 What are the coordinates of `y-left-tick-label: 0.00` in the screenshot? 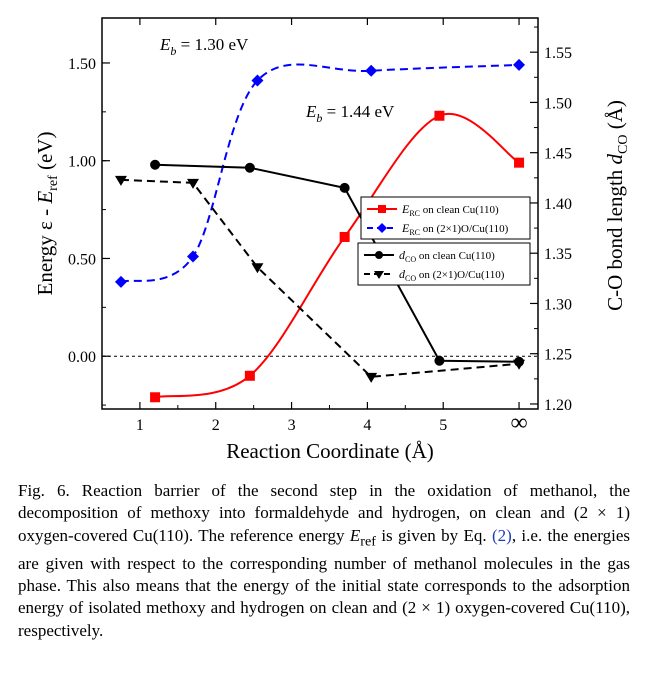 It's located at (82, 357).